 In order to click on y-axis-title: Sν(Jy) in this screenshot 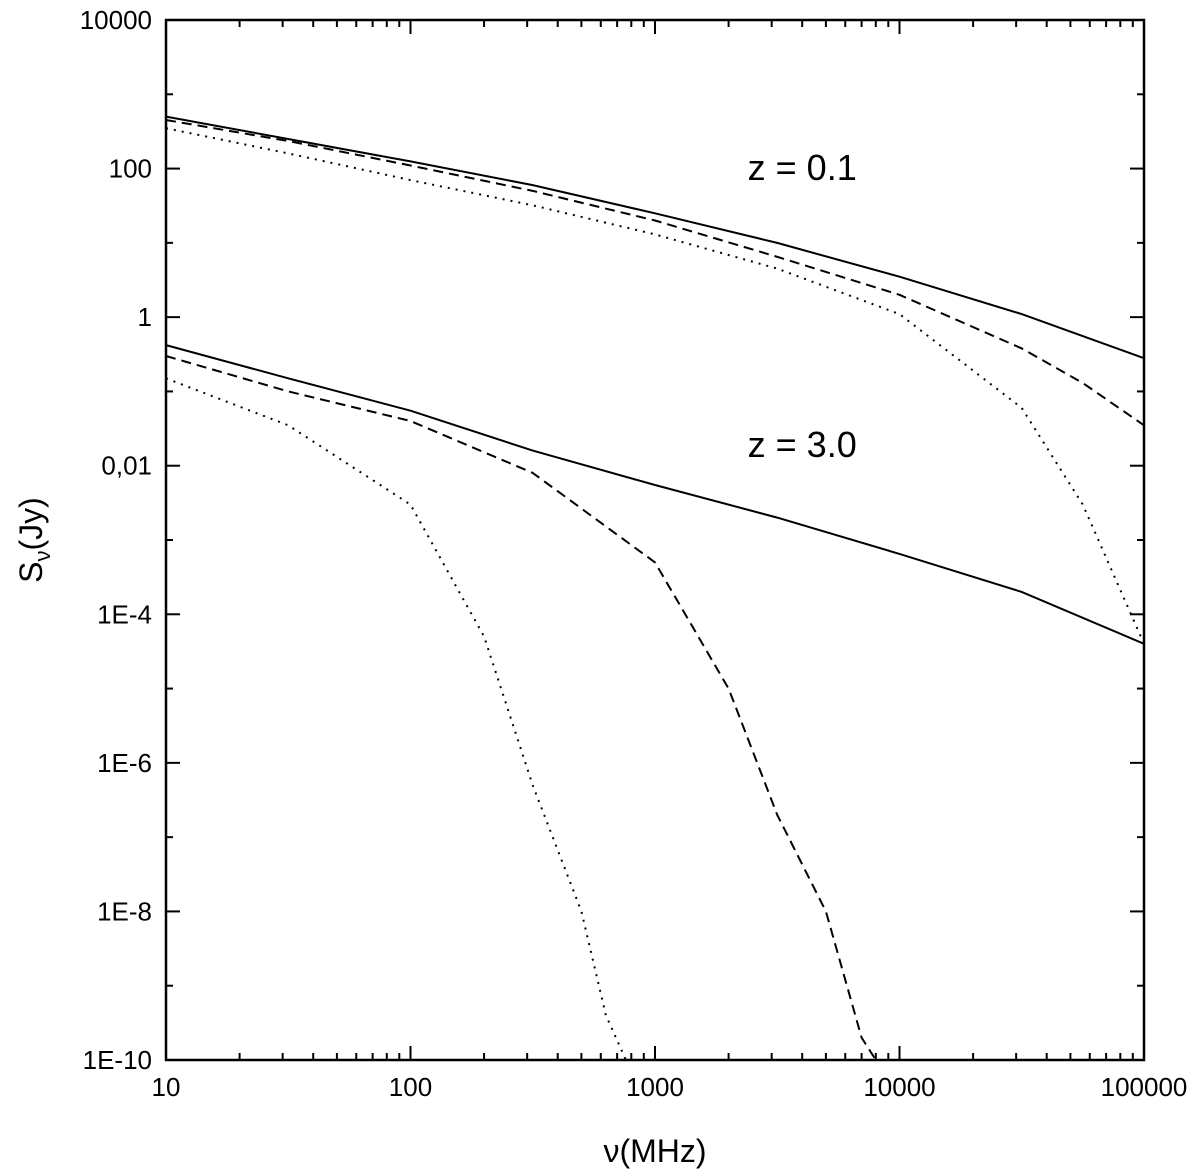, I will do `click(34, 540)`.